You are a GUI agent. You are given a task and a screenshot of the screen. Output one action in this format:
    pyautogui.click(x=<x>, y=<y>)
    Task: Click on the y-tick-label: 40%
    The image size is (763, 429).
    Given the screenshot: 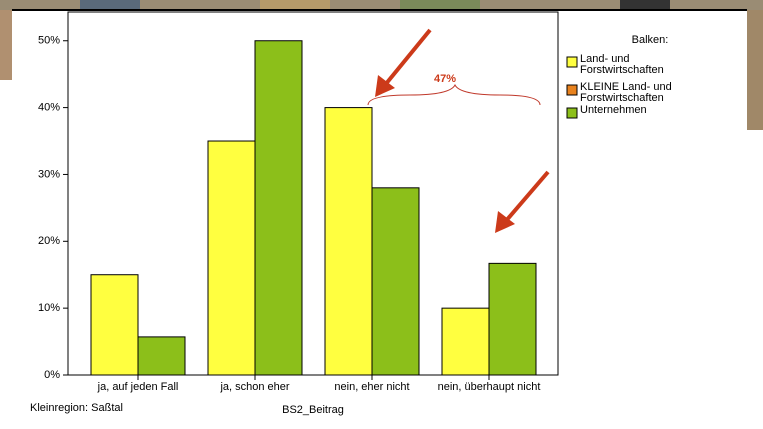 What is the action you would take?
    pyautogui.click(x=49, y=108)
    